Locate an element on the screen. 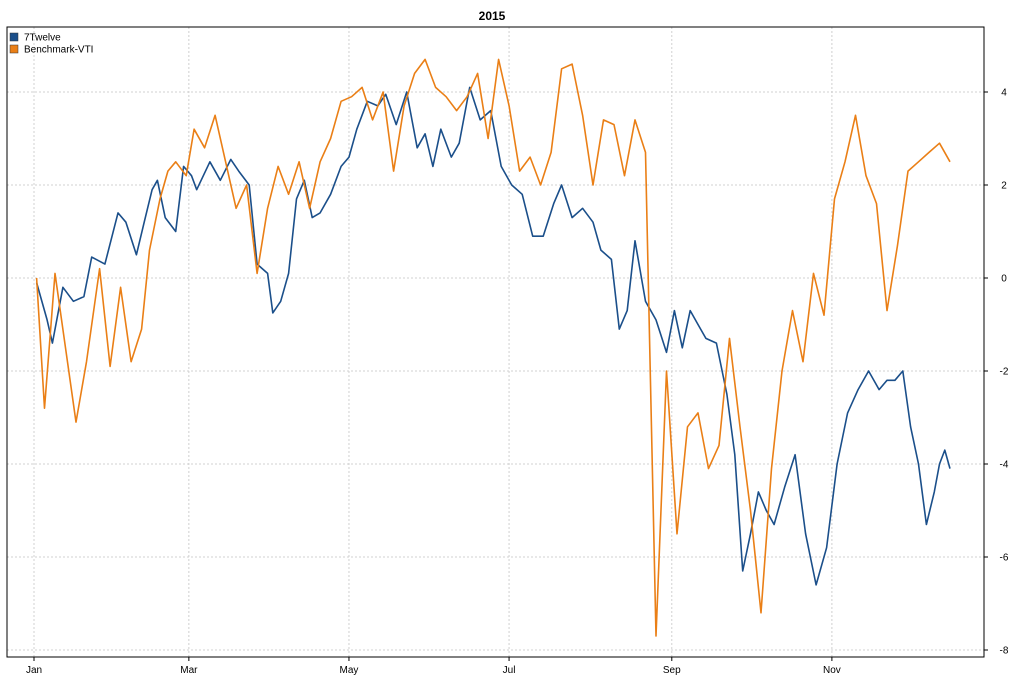 This screenshot has width=1024, height=683. y-tick-label: -6 is located at coordinates (1004, 558).